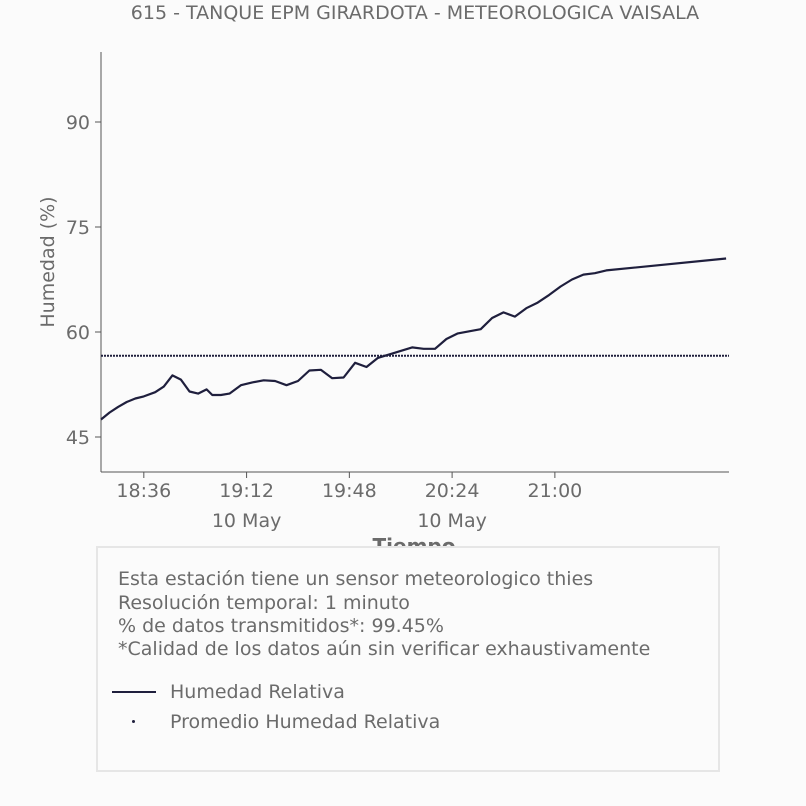  Describe the element at coordinates (48, 261) in the screenshot. I see `y-axis-label: Humedad (%)` at that location.